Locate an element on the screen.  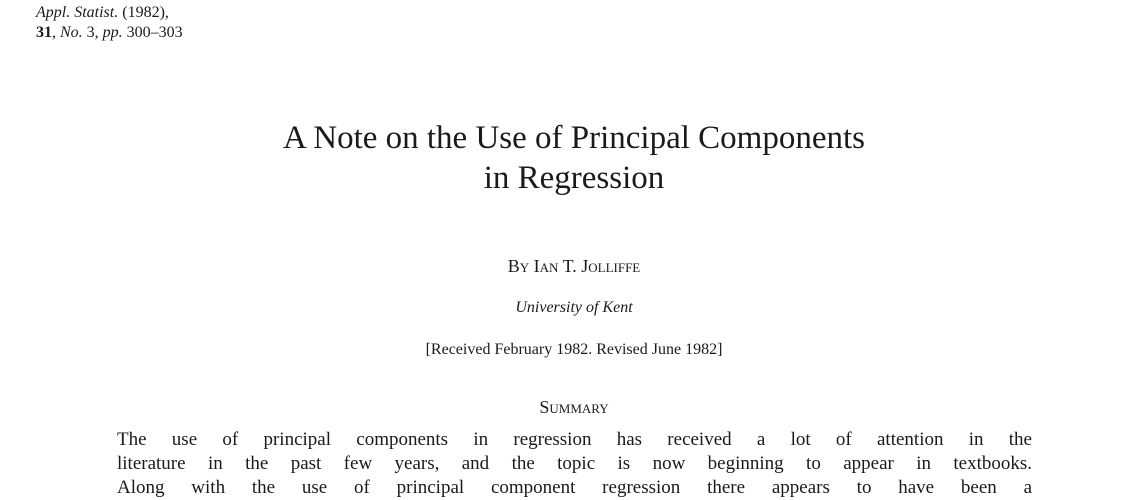
by-label: By is located at coordinates (518, 266).